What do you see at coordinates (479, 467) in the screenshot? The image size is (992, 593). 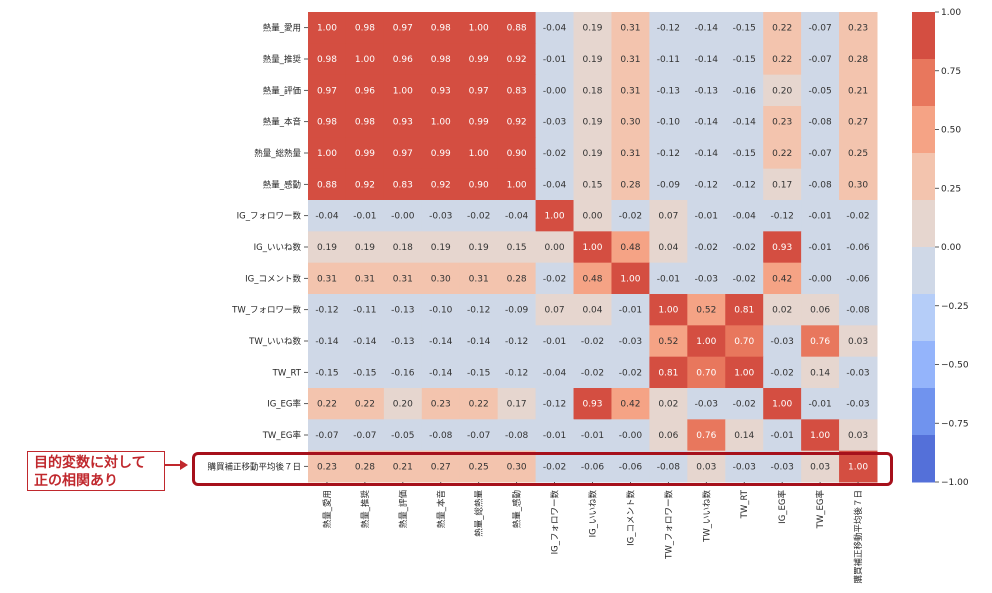 I see `cell-value-label: 0.25` at bounding box center [479, 467].